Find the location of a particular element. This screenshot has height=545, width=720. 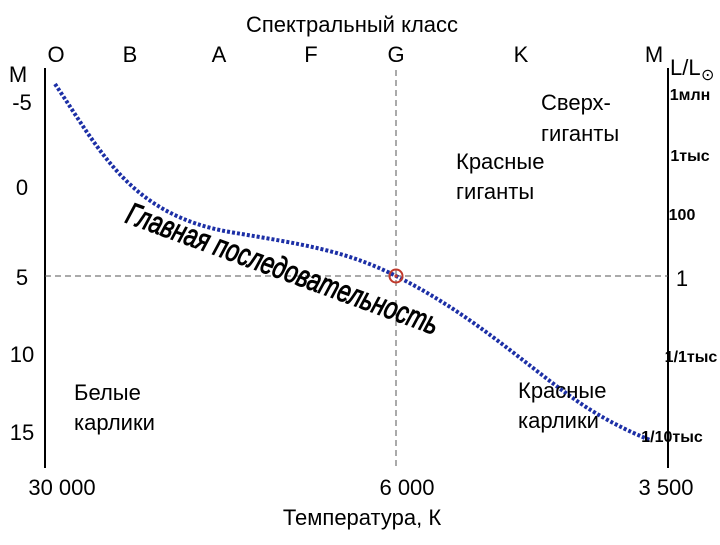

left-axis-title: M is located at coordinates (18, 74).